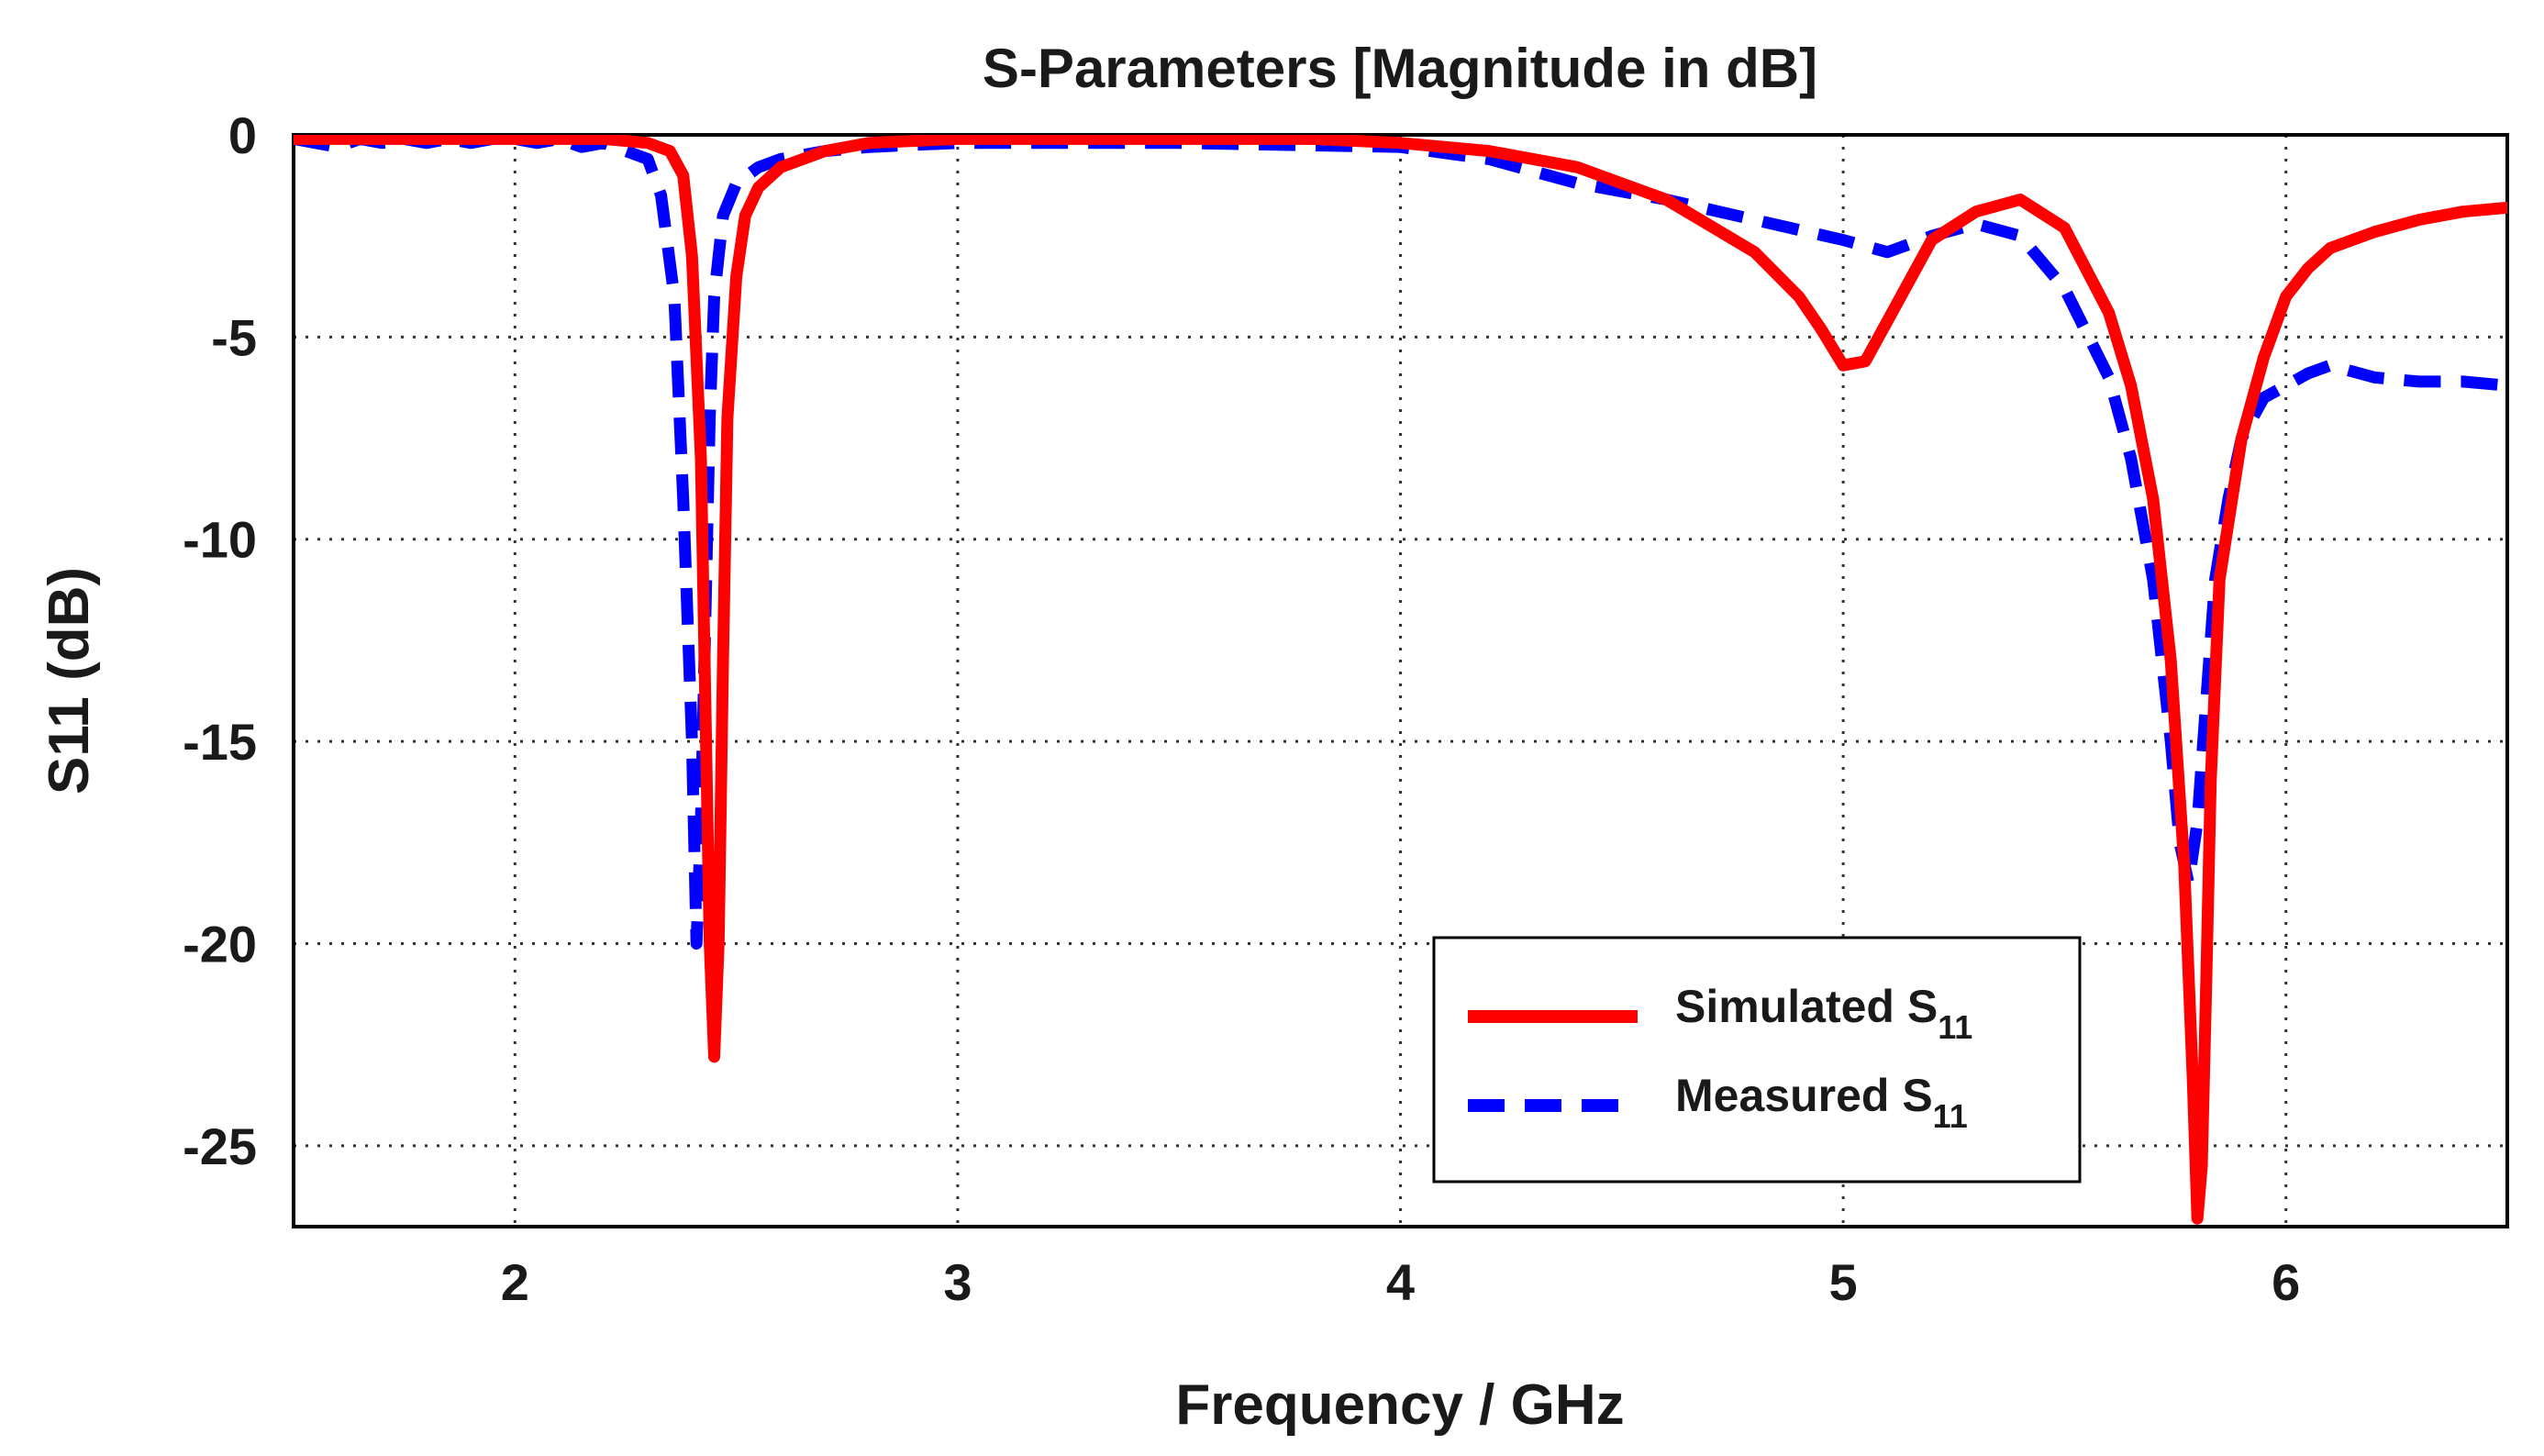  I want to click on legend-box, so click(1757, 1060).